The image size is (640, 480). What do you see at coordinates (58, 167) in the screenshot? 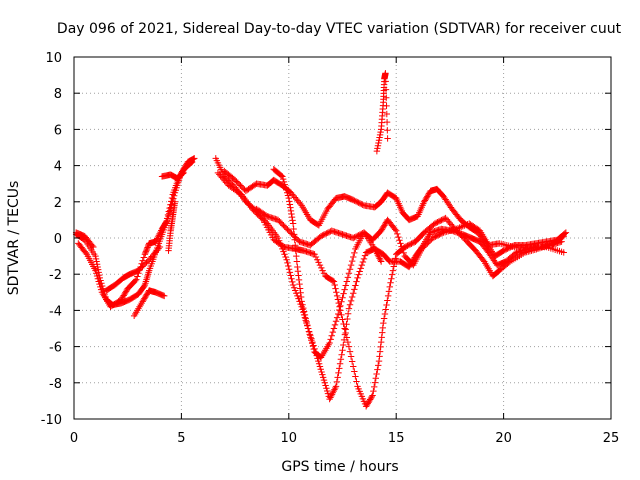
I see `y-tick-label: 4` at bounding box center [58, 167].